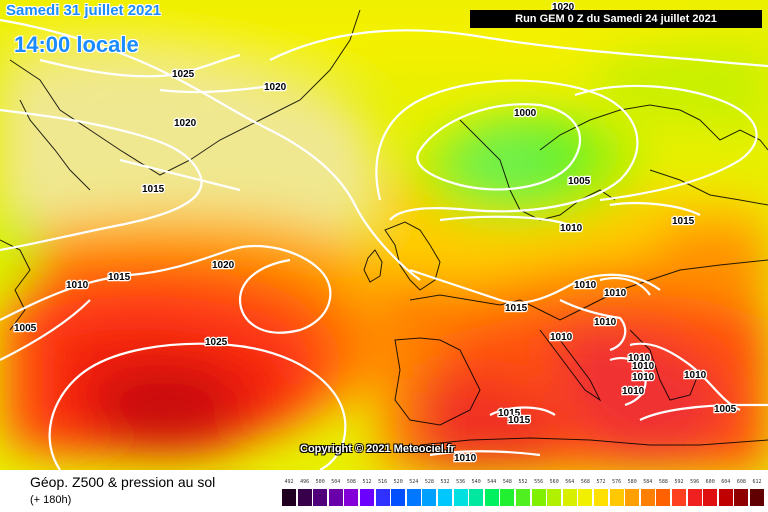 Image resolution: width=768 pixels, height=512 pixels. What do you see at coordinates (648, 482) in the screenshot?
I see `legend-label: 584` at bounding box center [648, 482].